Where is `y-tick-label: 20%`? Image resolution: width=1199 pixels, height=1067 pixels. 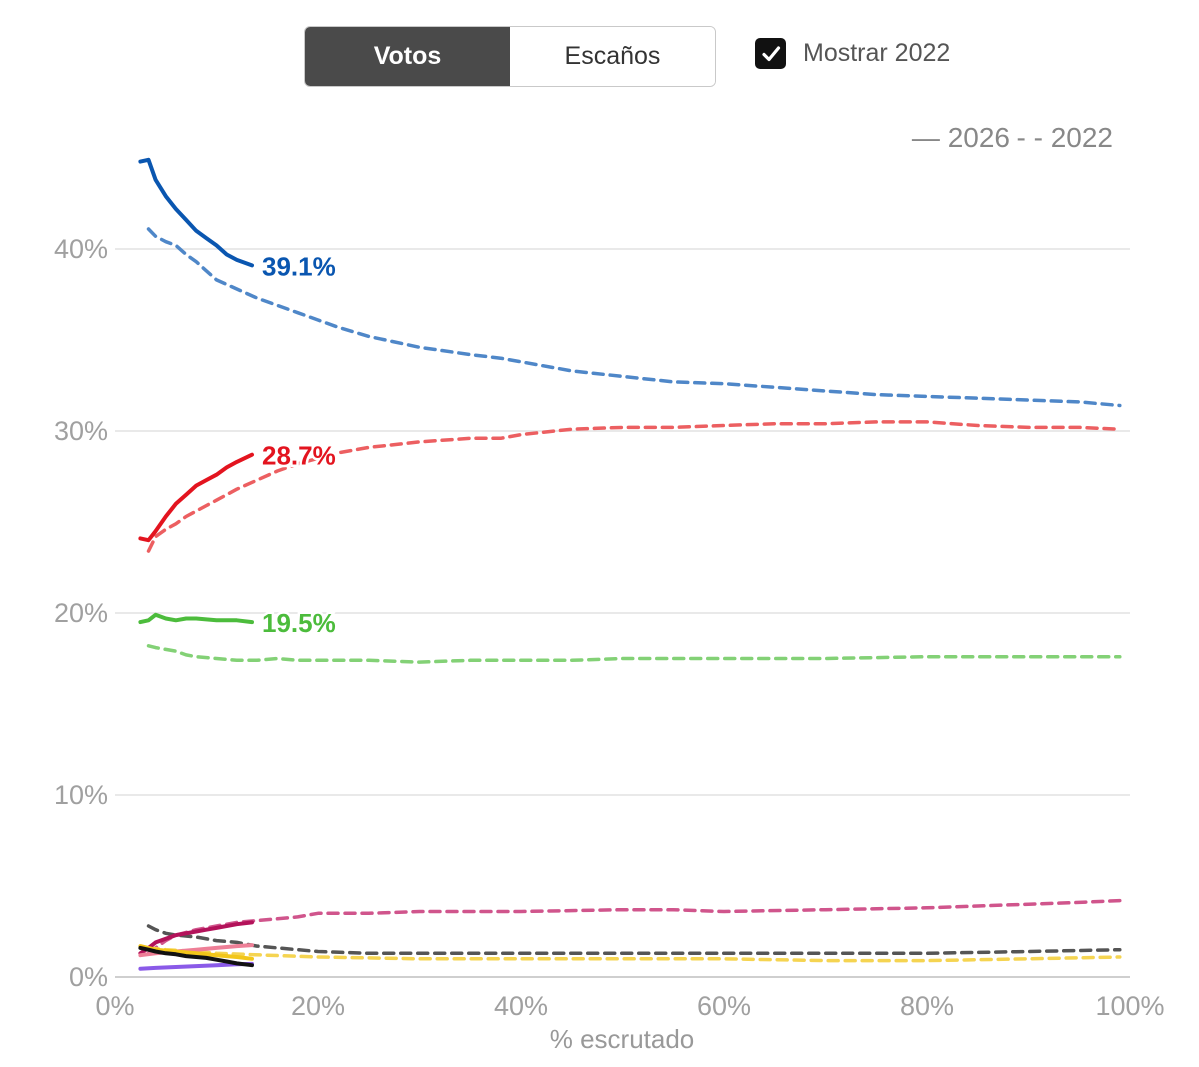
y-tick-label: 20% is located at coordinates (81, 613).